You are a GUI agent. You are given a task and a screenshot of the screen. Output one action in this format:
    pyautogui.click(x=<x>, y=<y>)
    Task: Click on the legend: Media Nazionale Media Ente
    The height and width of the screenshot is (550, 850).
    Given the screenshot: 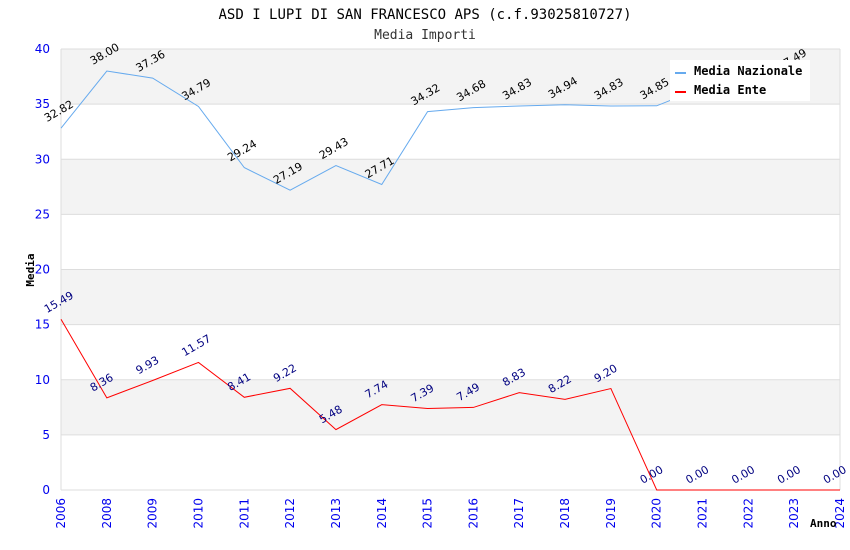 What is the action you would take?
    pyautogui.click(x=740, y=80)
    